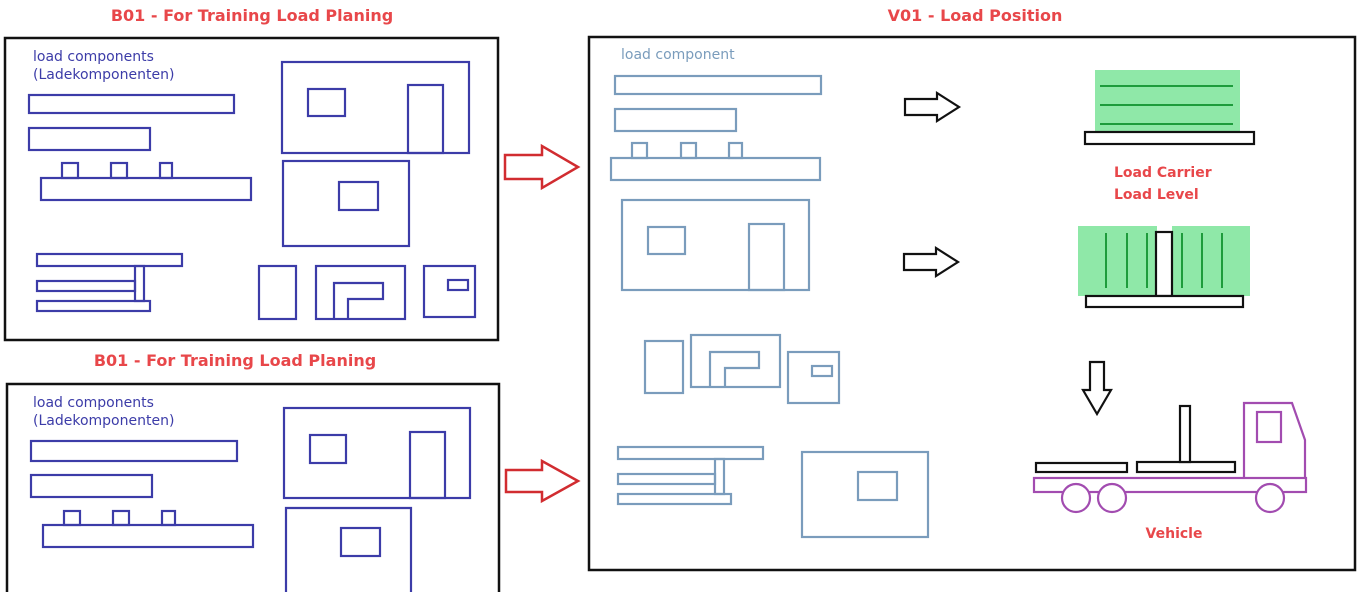  Describe the element at coordinates (1185, 434) in the screenshot. I see `truck-load-level-post` at that location.